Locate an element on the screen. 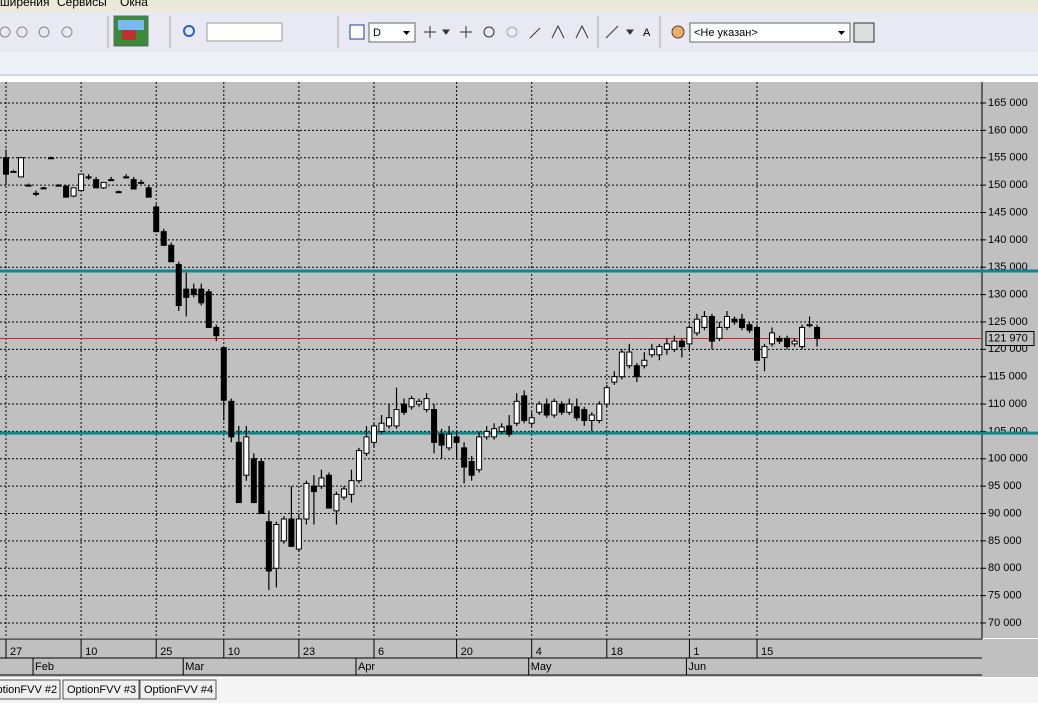 This screenshot has width=1038, height=708. y-tick-label: 115 000 is located at coordinates (1007, 377).